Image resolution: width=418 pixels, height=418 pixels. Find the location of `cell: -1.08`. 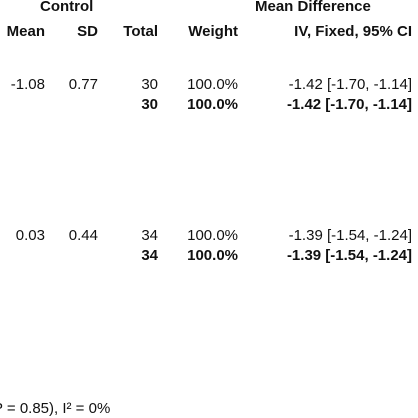

cell: -1.08 is located at coordinates (27, 84).